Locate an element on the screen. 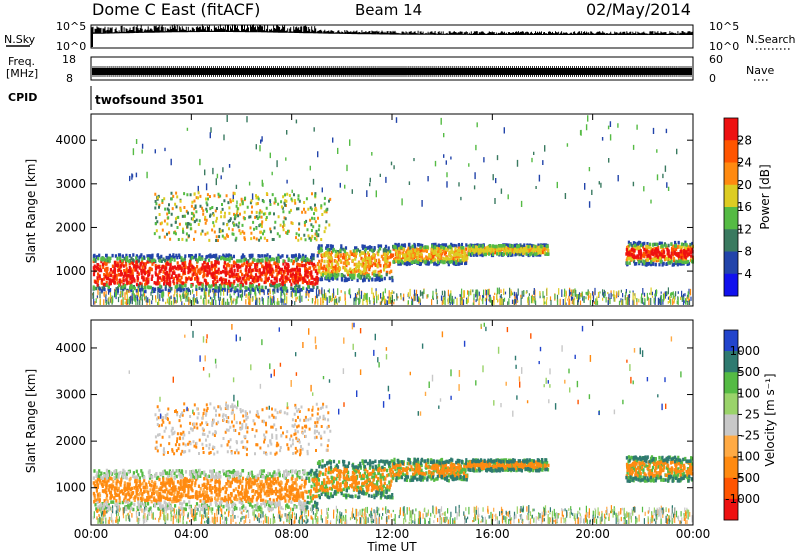 Image resolution: width=800 pixels, height=554 pixels. colorbar-tick-label: 100 is located at coordinates (748, 393).